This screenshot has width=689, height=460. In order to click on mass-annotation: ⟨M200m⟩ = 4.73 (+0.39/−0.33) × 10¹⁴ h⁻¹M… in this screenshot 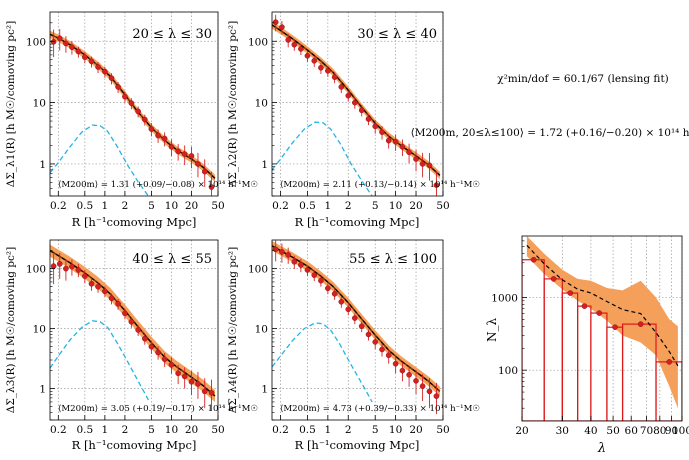, I will do `click(380, 408)`.